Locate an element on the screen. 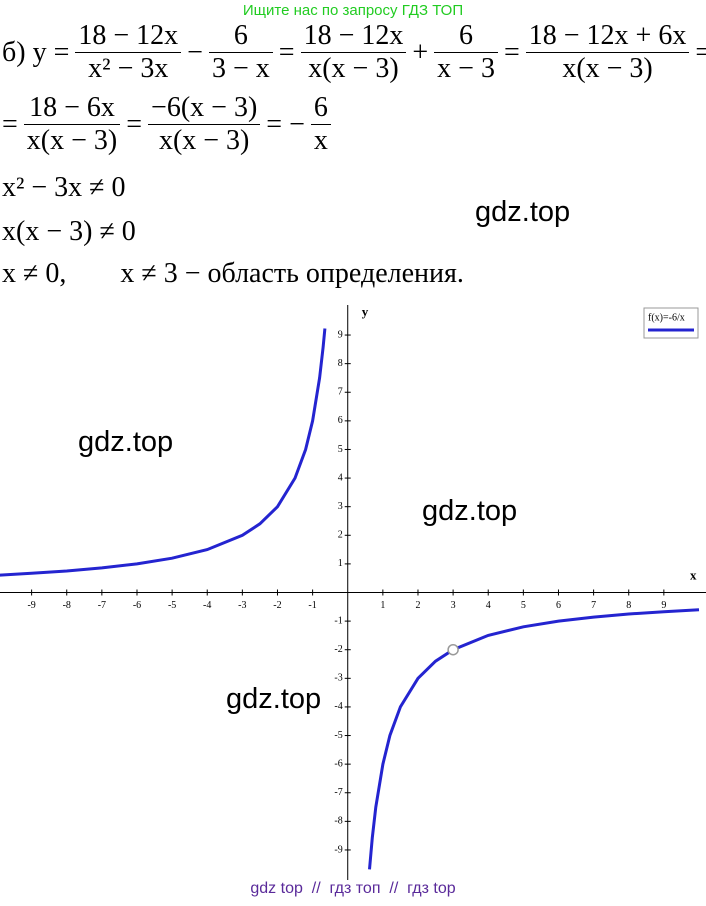 The height and width of the screenshot is (906, 706). y-tick-label: -7 is located at coordinates (338, 792).